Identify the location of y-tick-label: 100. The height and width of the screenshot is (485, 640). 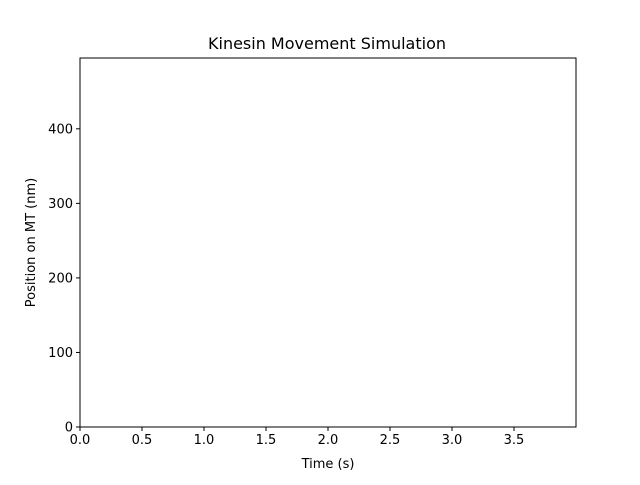
(60, 353).